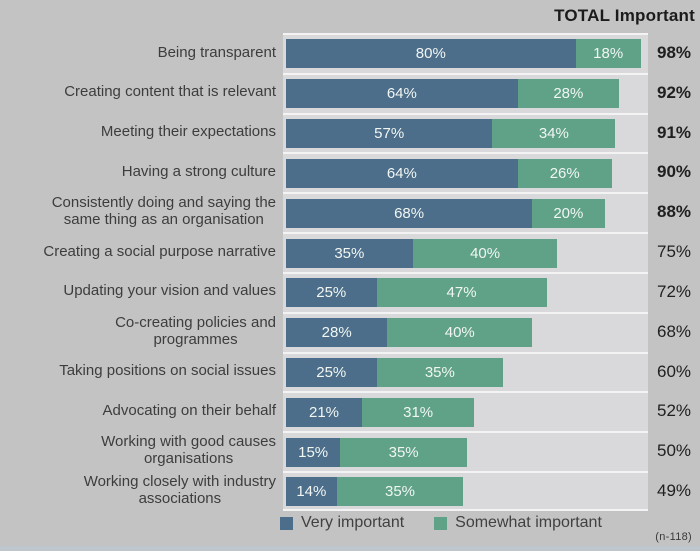 The width and height of the screenshot is (700, 551). What do you see at coordinates (350, 548) in the screenshot?
I see `bottom-strip` at bounding box center [350, 548].